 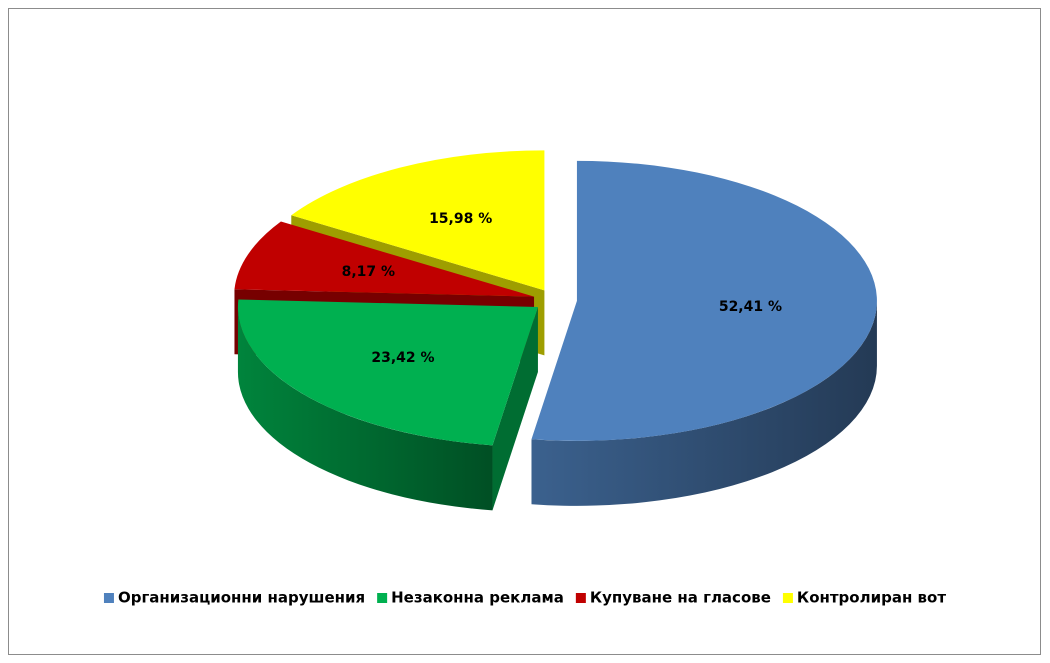 I want to click on data-label: 23,42 %, so click(x=402, y=358).